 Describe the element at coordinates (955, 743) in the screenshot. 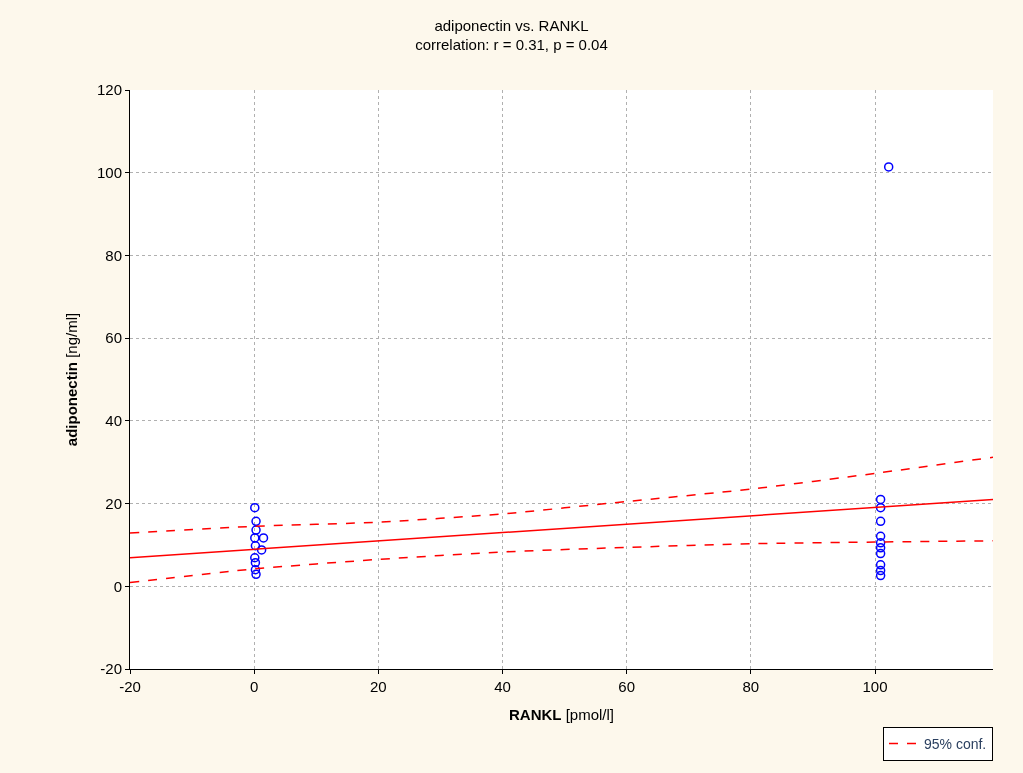

I see `legend-label: 95% conf.` at that location.